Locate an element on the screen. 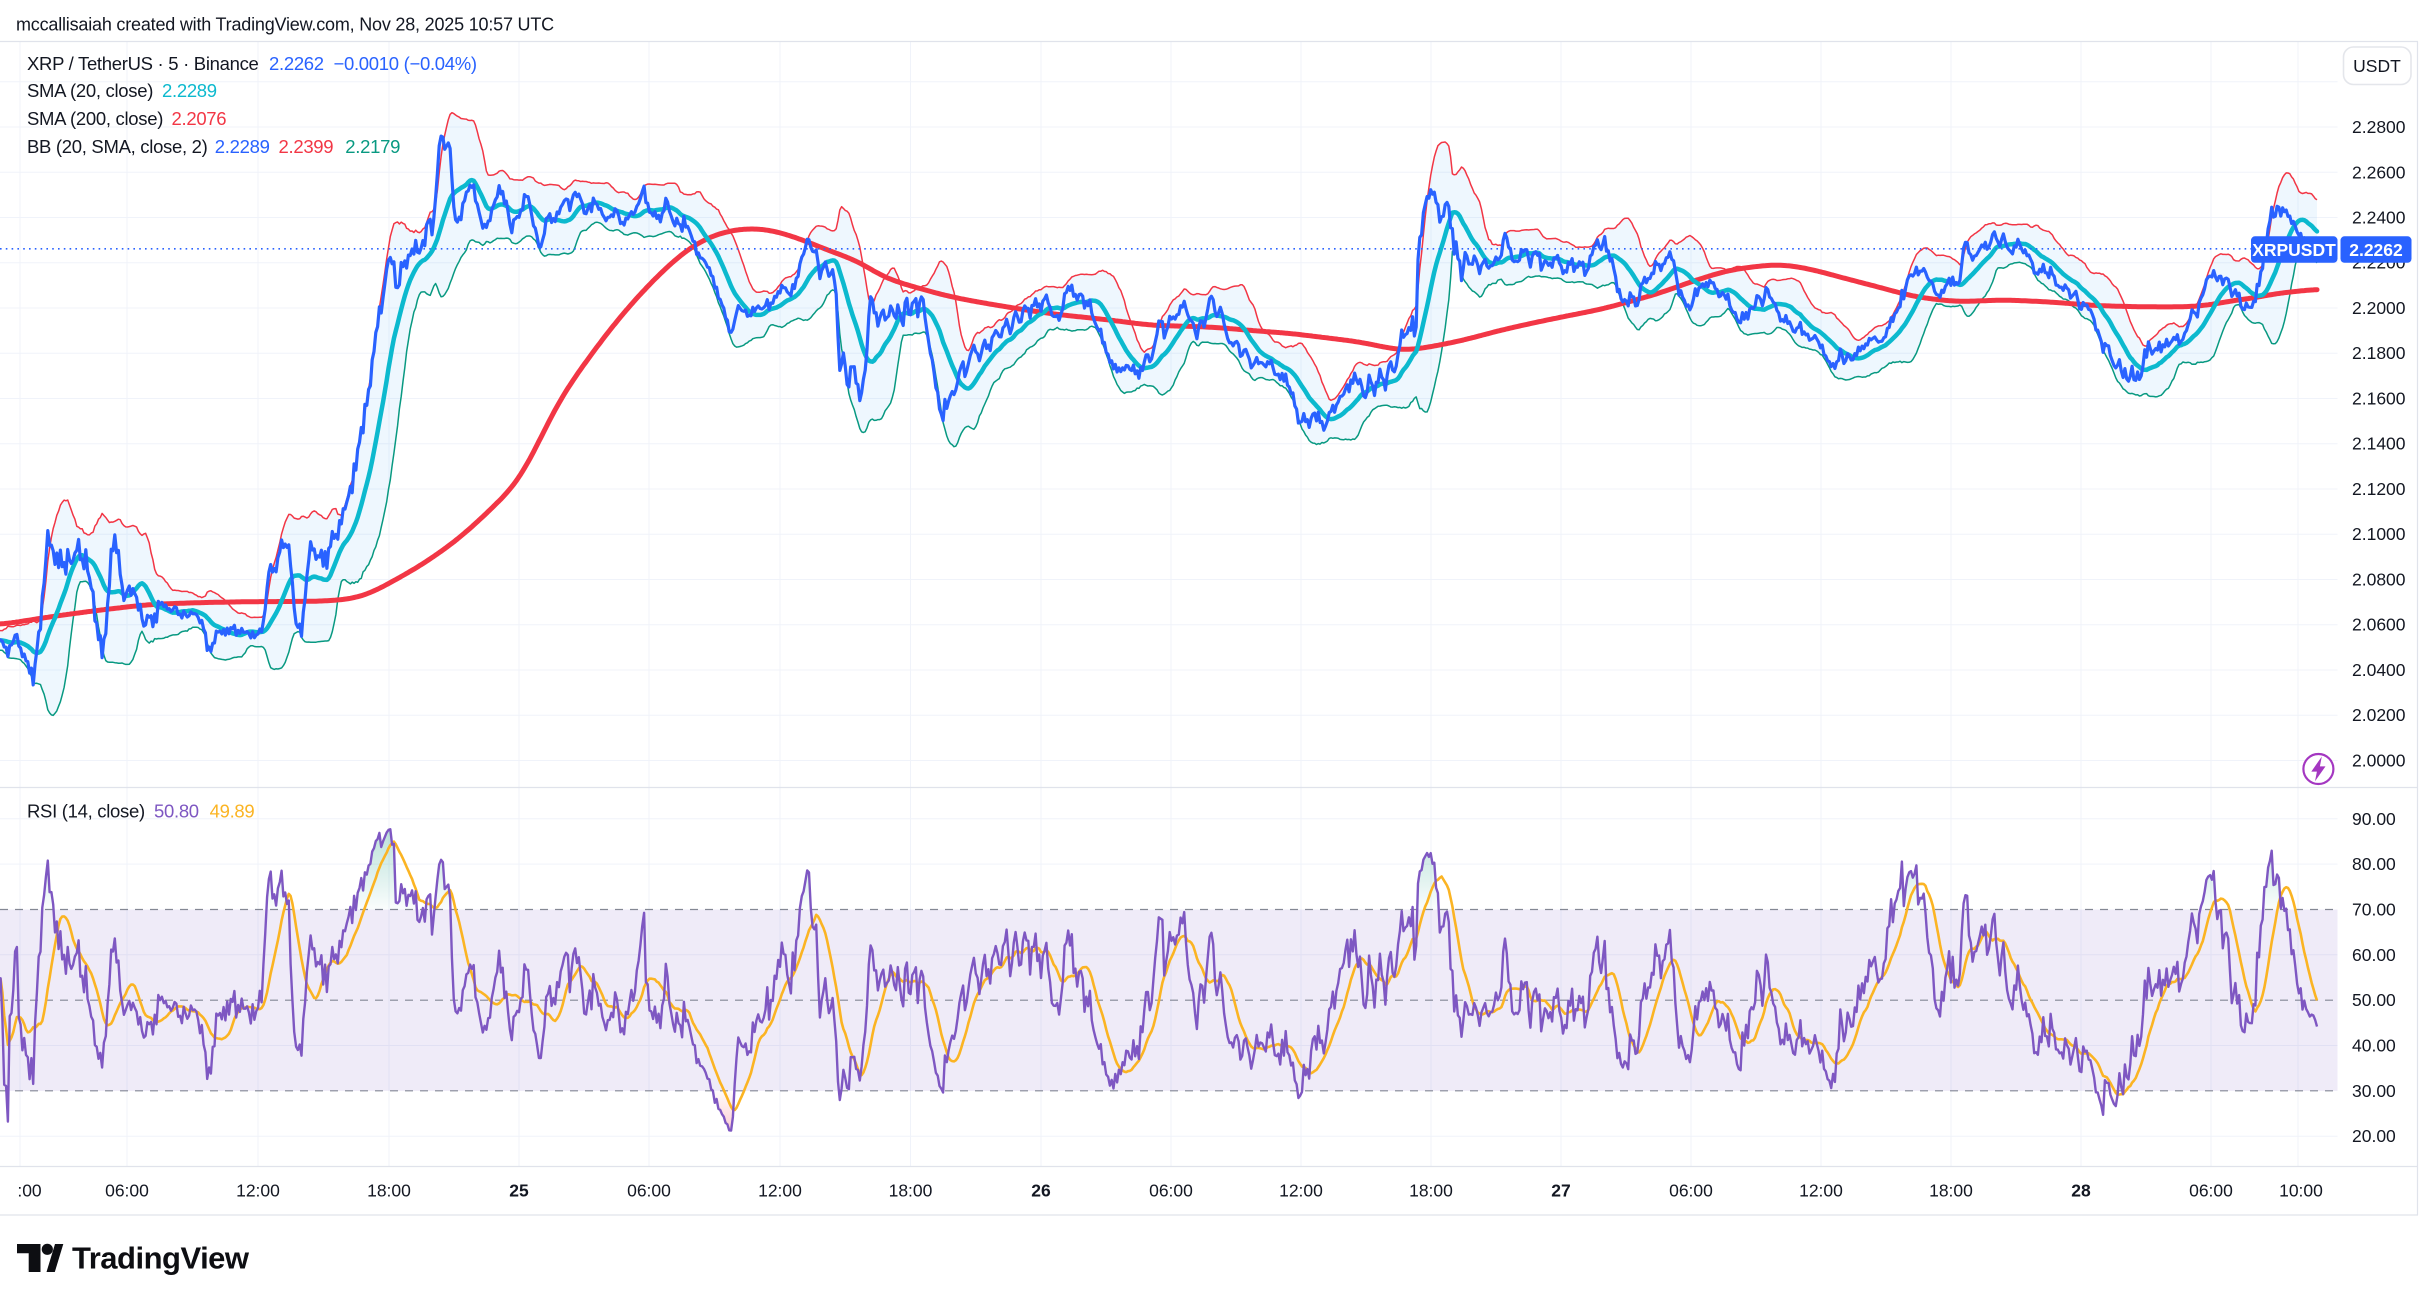 This screenshot has height=1302, width=2433. svg-text: 2.0200 is located at coordinates (2379, 715).